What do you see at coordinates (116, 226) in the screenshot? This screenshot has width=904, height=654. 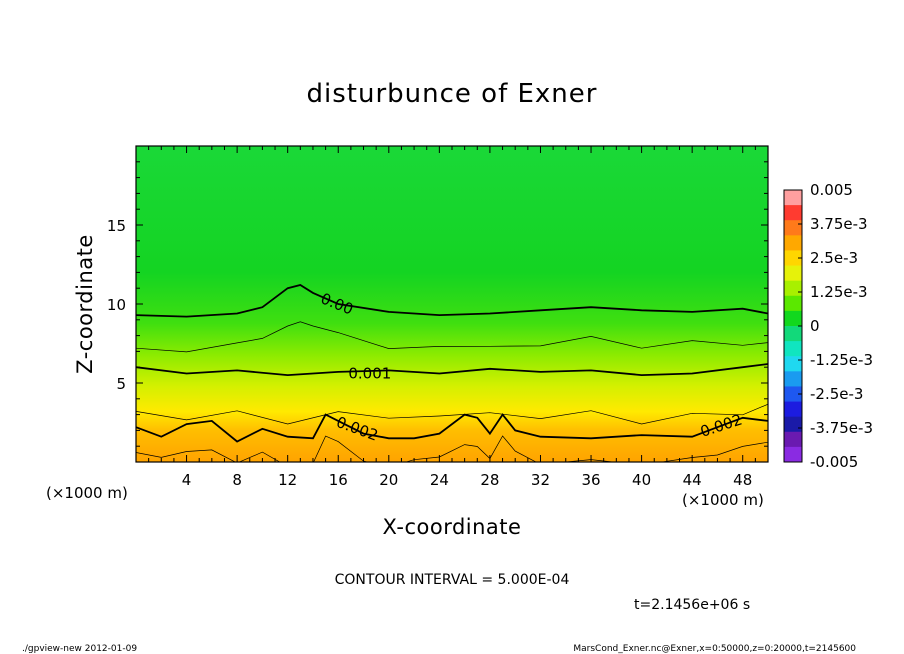 I see `y-tick-label: 15` at bounding box center [116, 226].